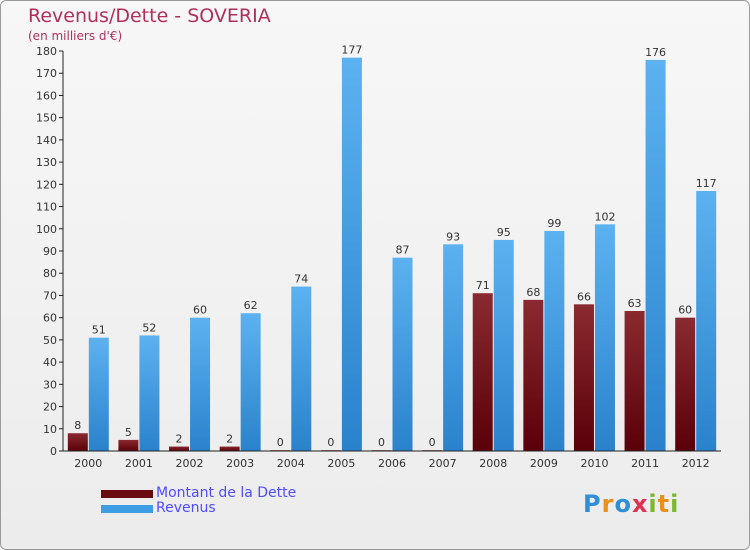  Describe the element at coordinates (200, 310) in the screenshot. I see `data-label-revenus: 60` at that location.